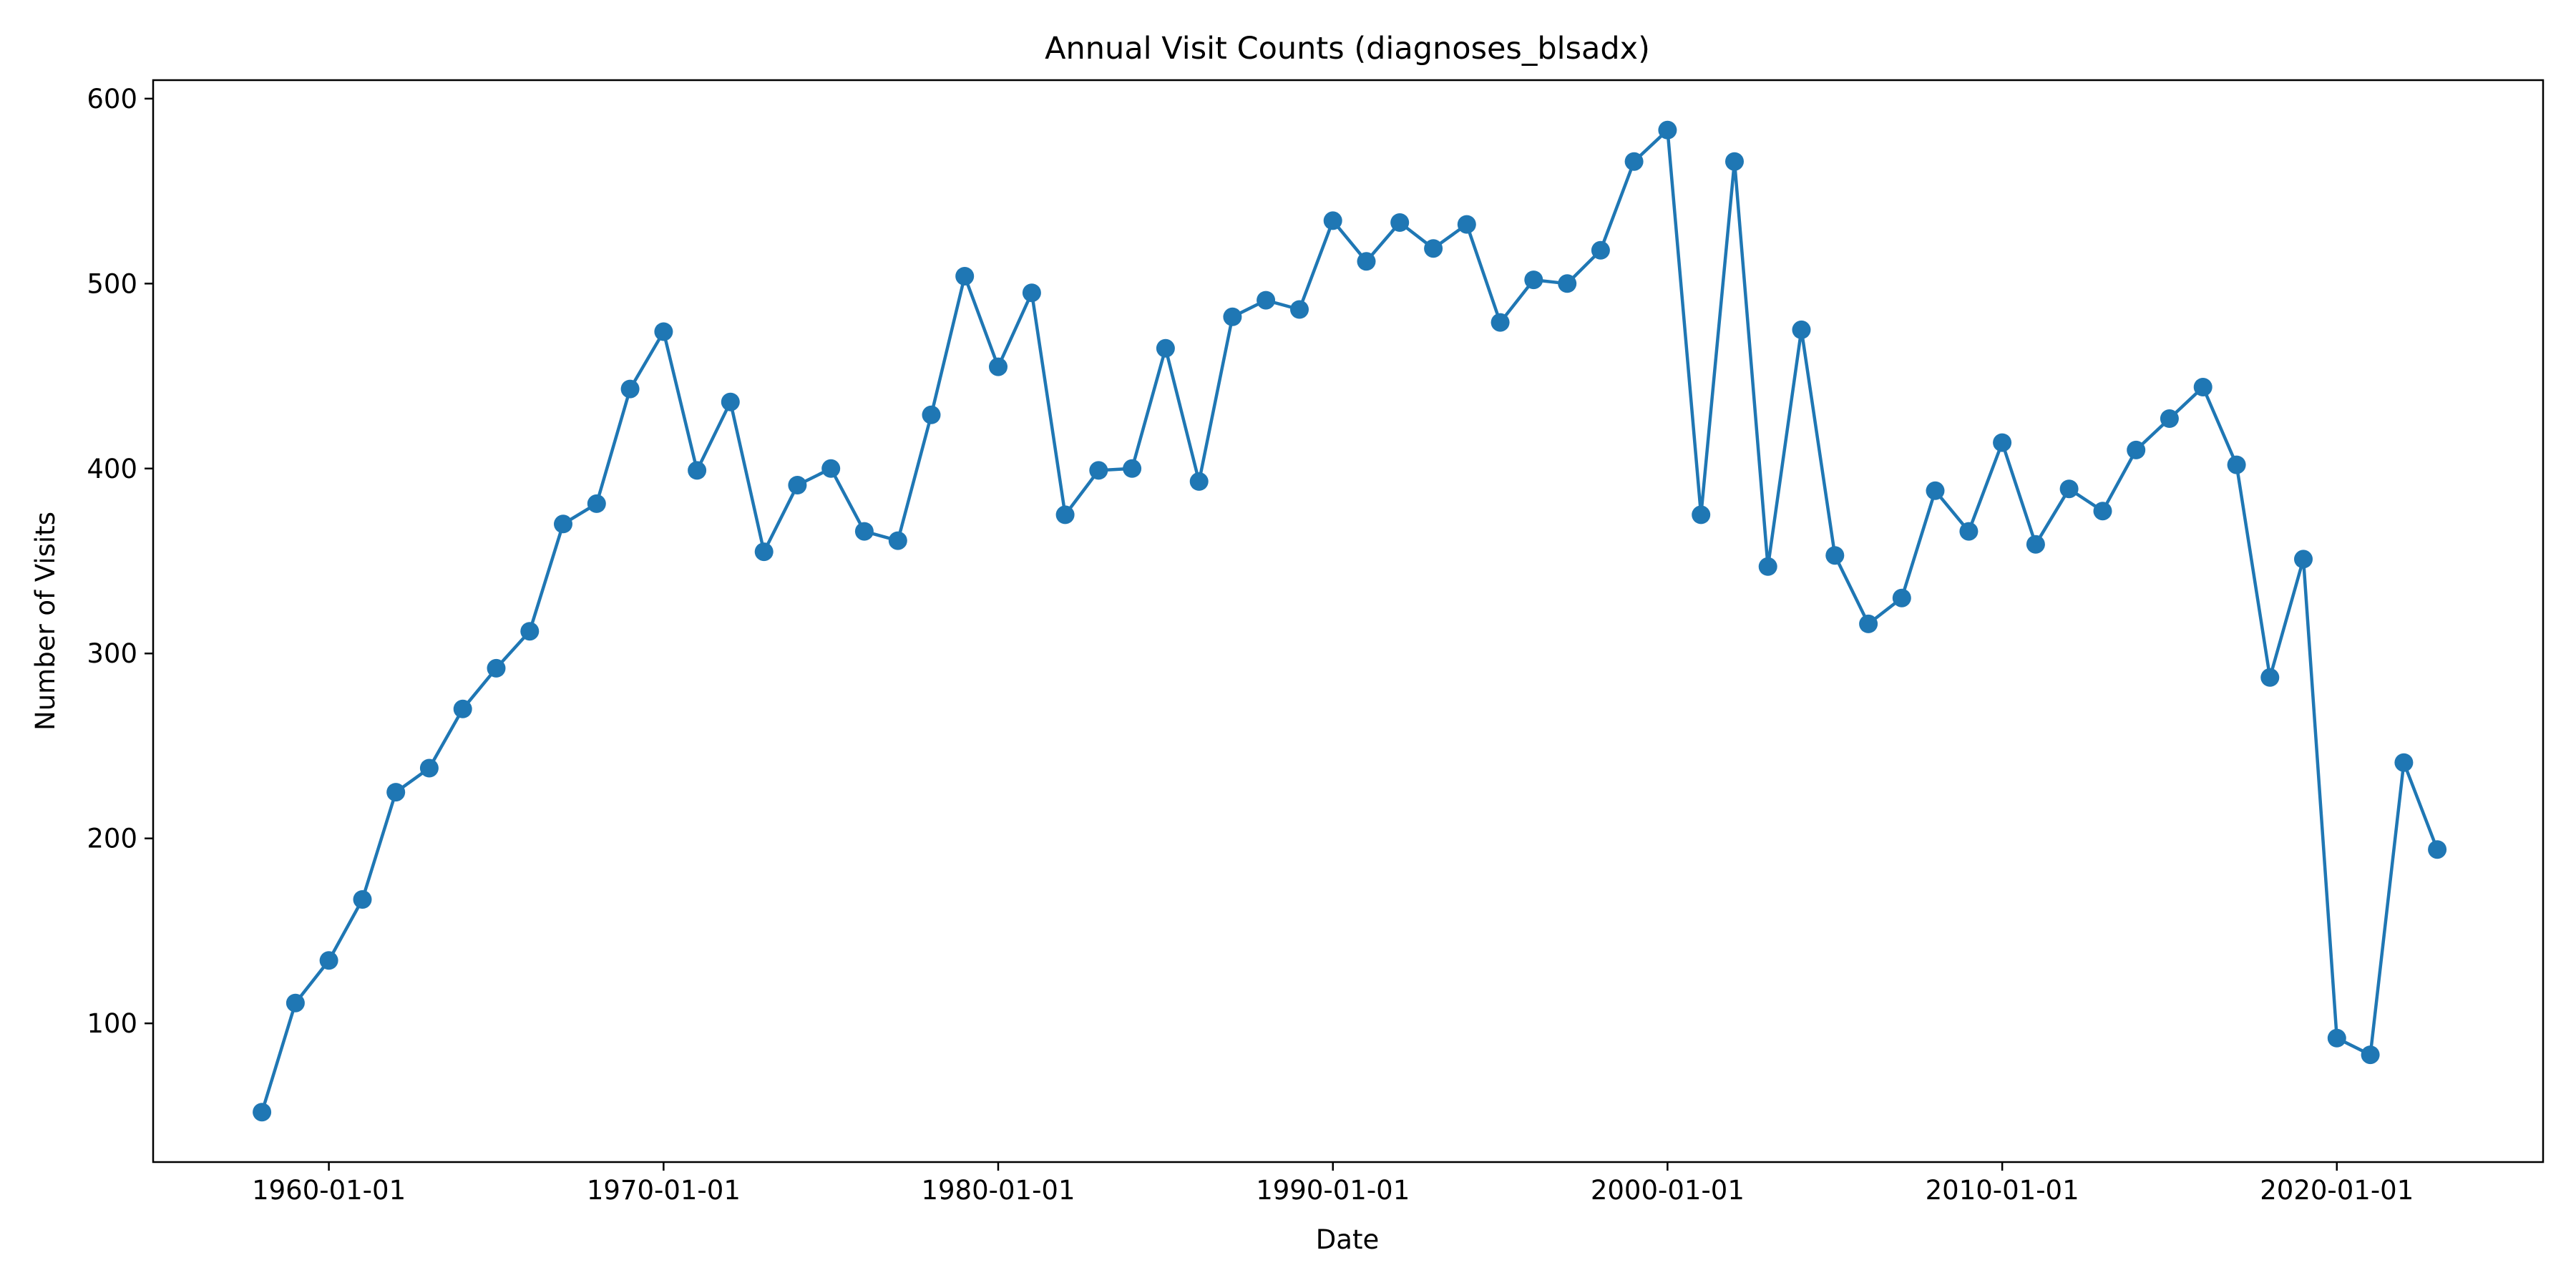 The image size is (2576, 1288). What do you see at coordinates (112, 653) in the screenshot?
I see `y-tick-label: 300` at bounding box center [112, 653].